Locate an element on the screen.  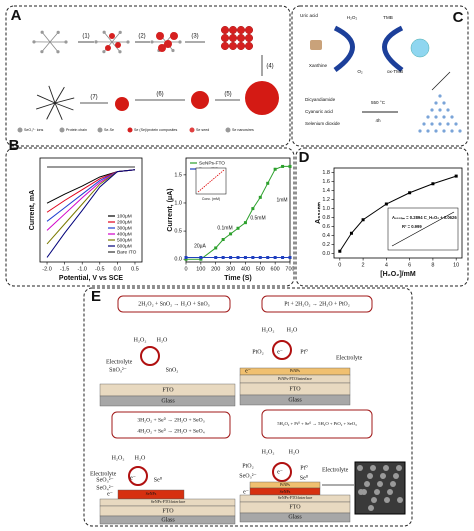
label: Xanthine is located at coordinates (318, 65).